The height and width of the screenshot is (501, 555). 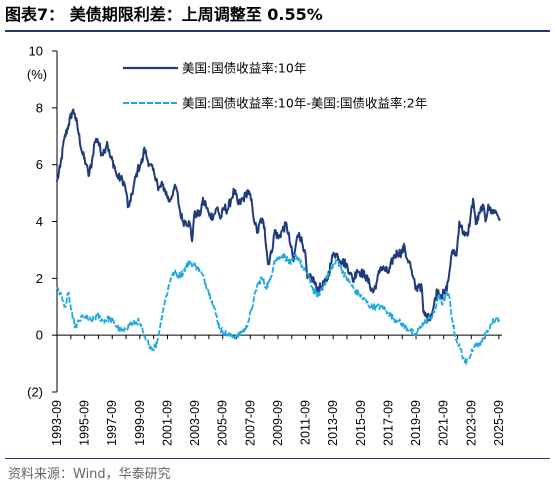 What do you see at coordinates (277, 458) in the screenshot?
I see `footer-divider` at bounding box center [277, 458].